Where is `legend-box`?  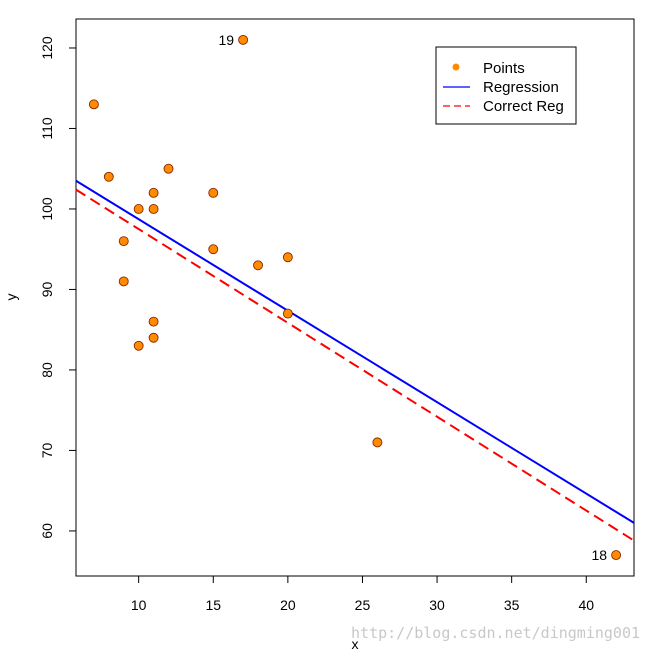
legend-box is located at coordinates (506, 85).